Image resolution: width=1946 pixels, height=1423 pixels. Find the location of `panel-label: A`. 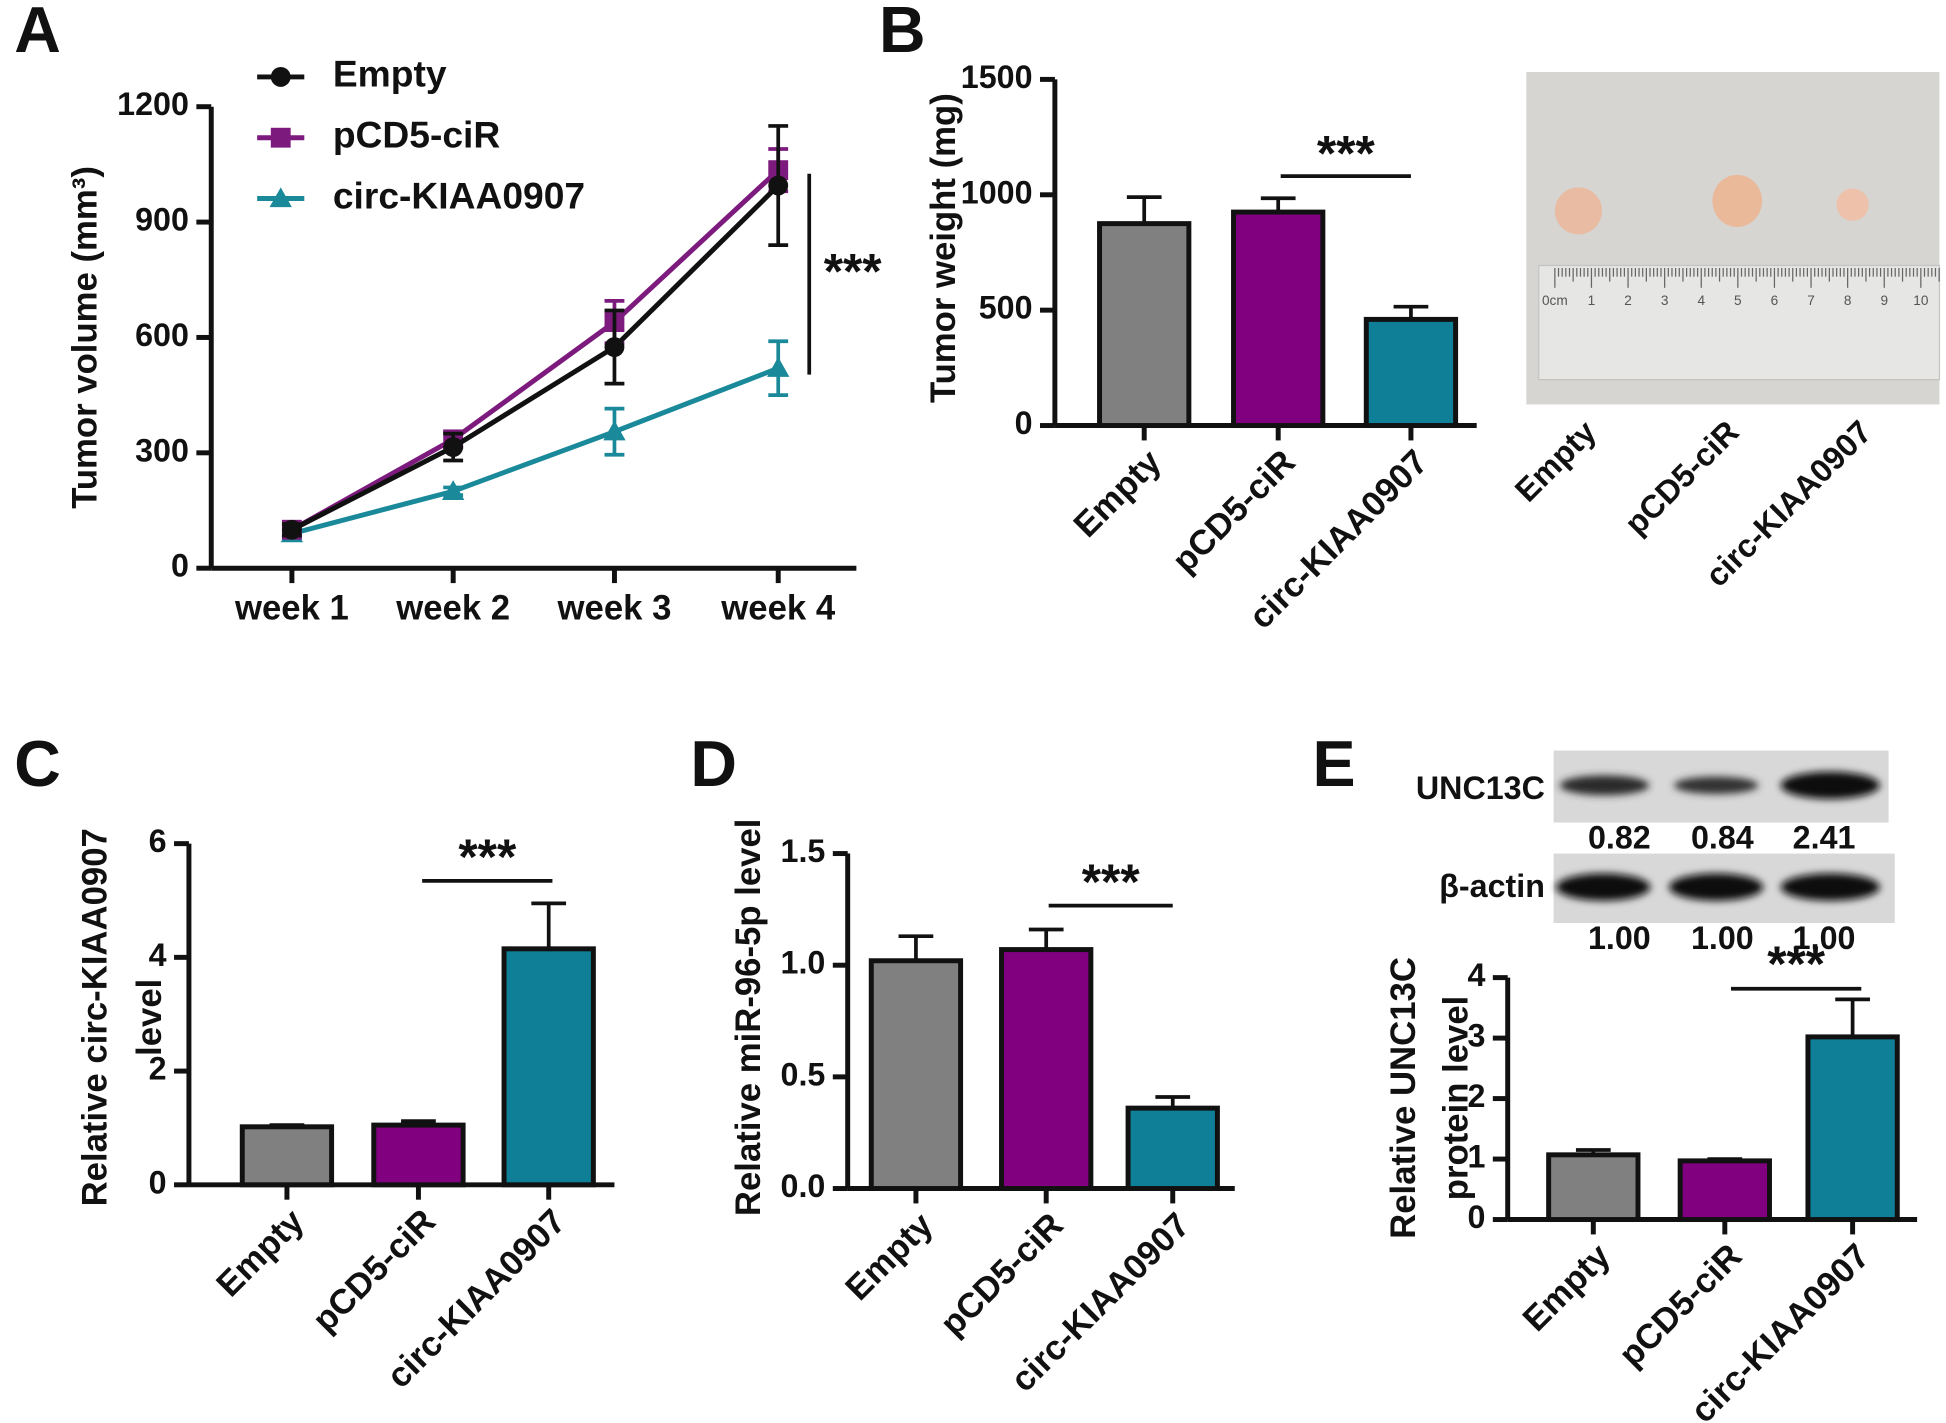

panel-label: A is located at coordinates (37, 33).